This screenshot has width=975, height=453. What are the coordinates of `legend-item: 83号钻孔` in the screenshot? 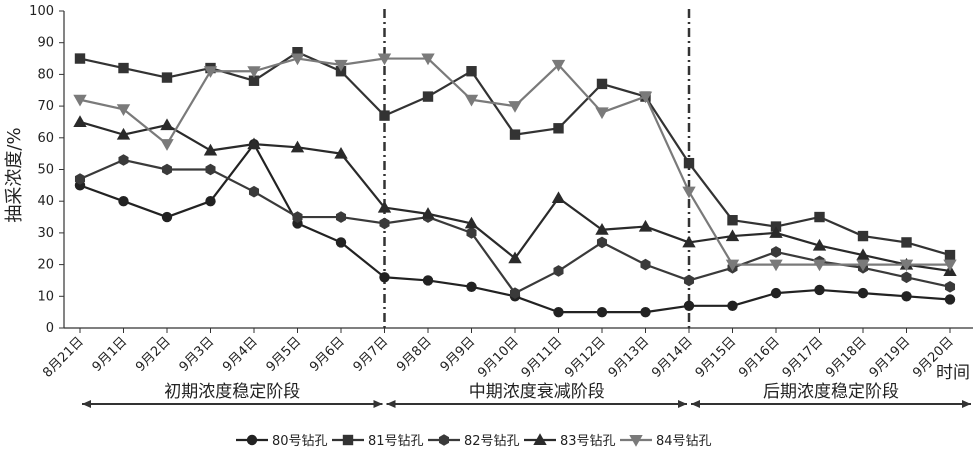 It's located at (570, 441).